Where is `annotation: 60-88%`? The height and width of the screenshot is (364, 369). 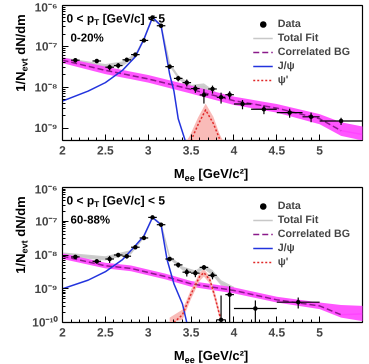 annotation: 60-88% is located at coordinates (90, 220).